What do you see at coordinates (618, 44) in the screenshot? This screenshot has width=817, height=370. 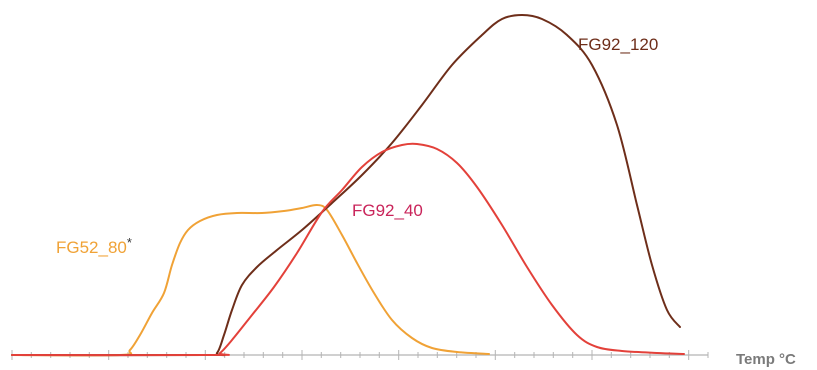 I see `series-label-fg92-120: FG92_120` at bounding box center [618, 44].